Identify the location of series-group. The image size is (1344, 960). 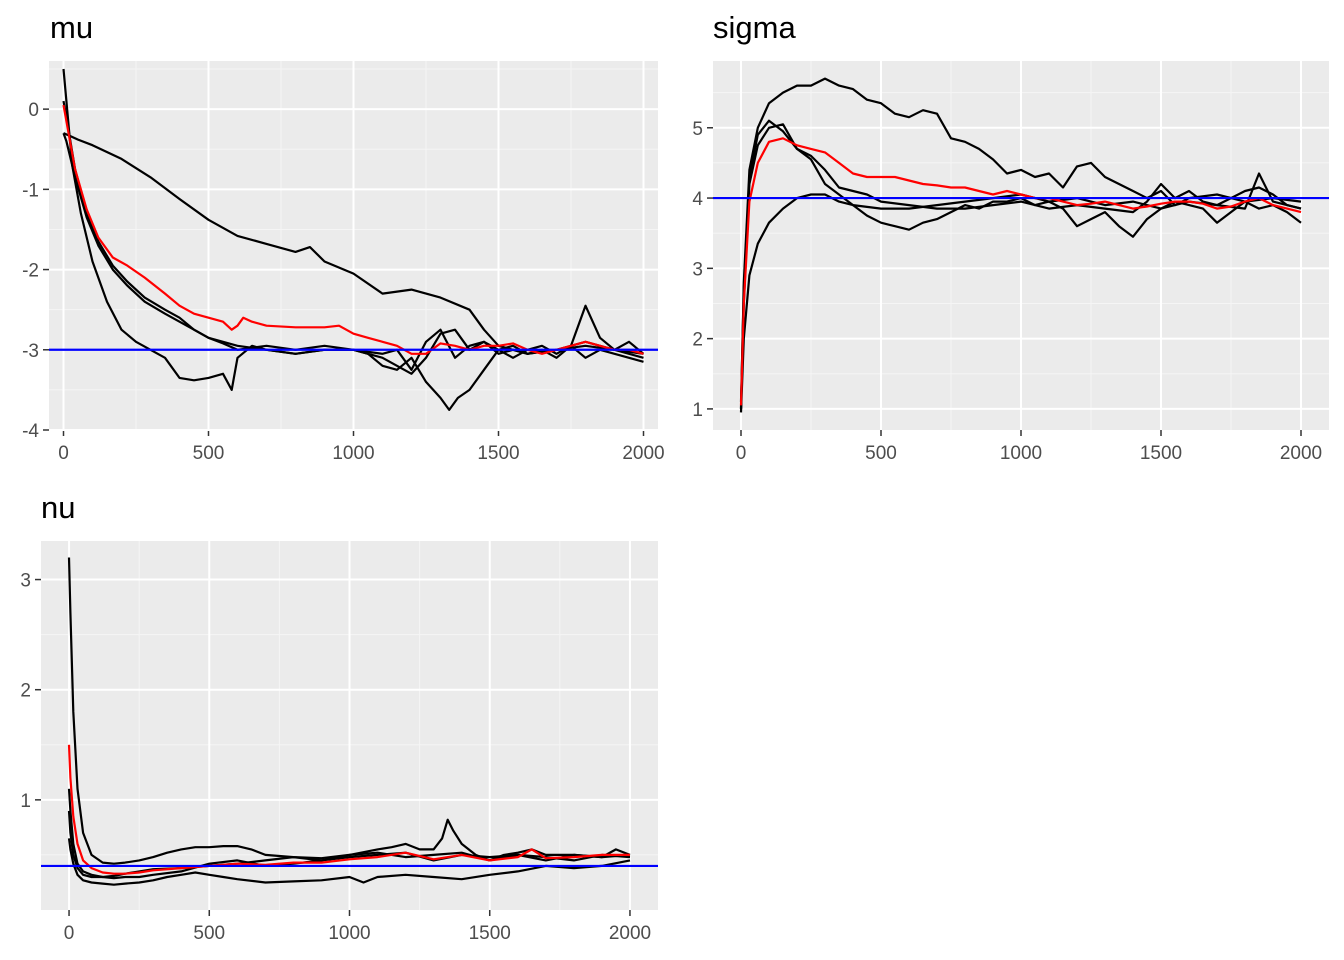
(1020, 245).